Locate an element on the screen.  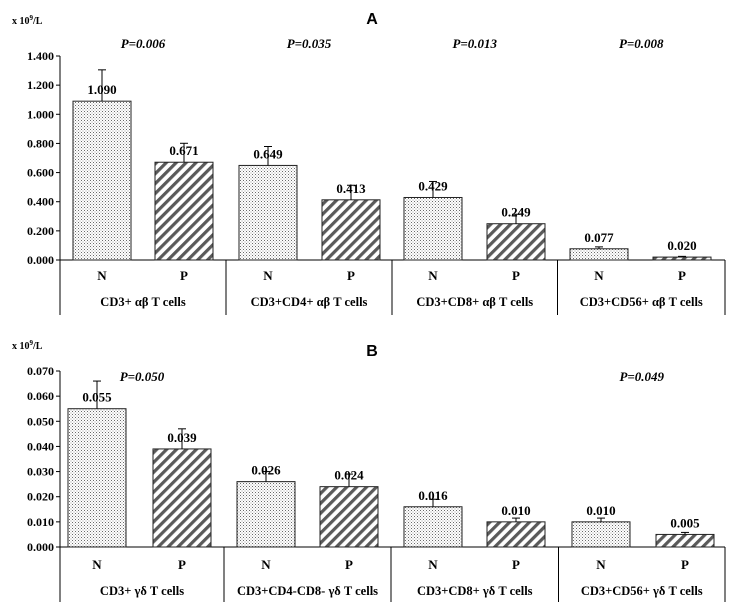
y-tick-label-b: 0.010 is located at coordinates (40, 522).